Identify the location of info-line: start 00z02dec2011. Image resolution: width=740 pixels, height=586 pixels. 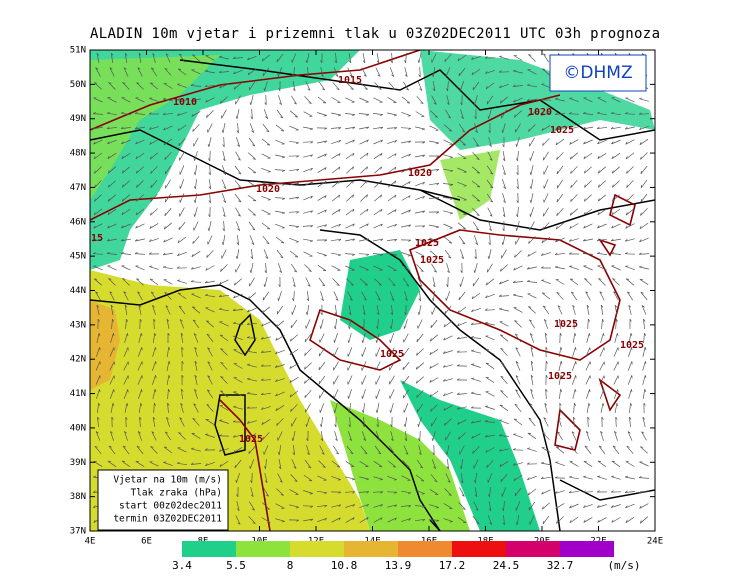
(170, 506).